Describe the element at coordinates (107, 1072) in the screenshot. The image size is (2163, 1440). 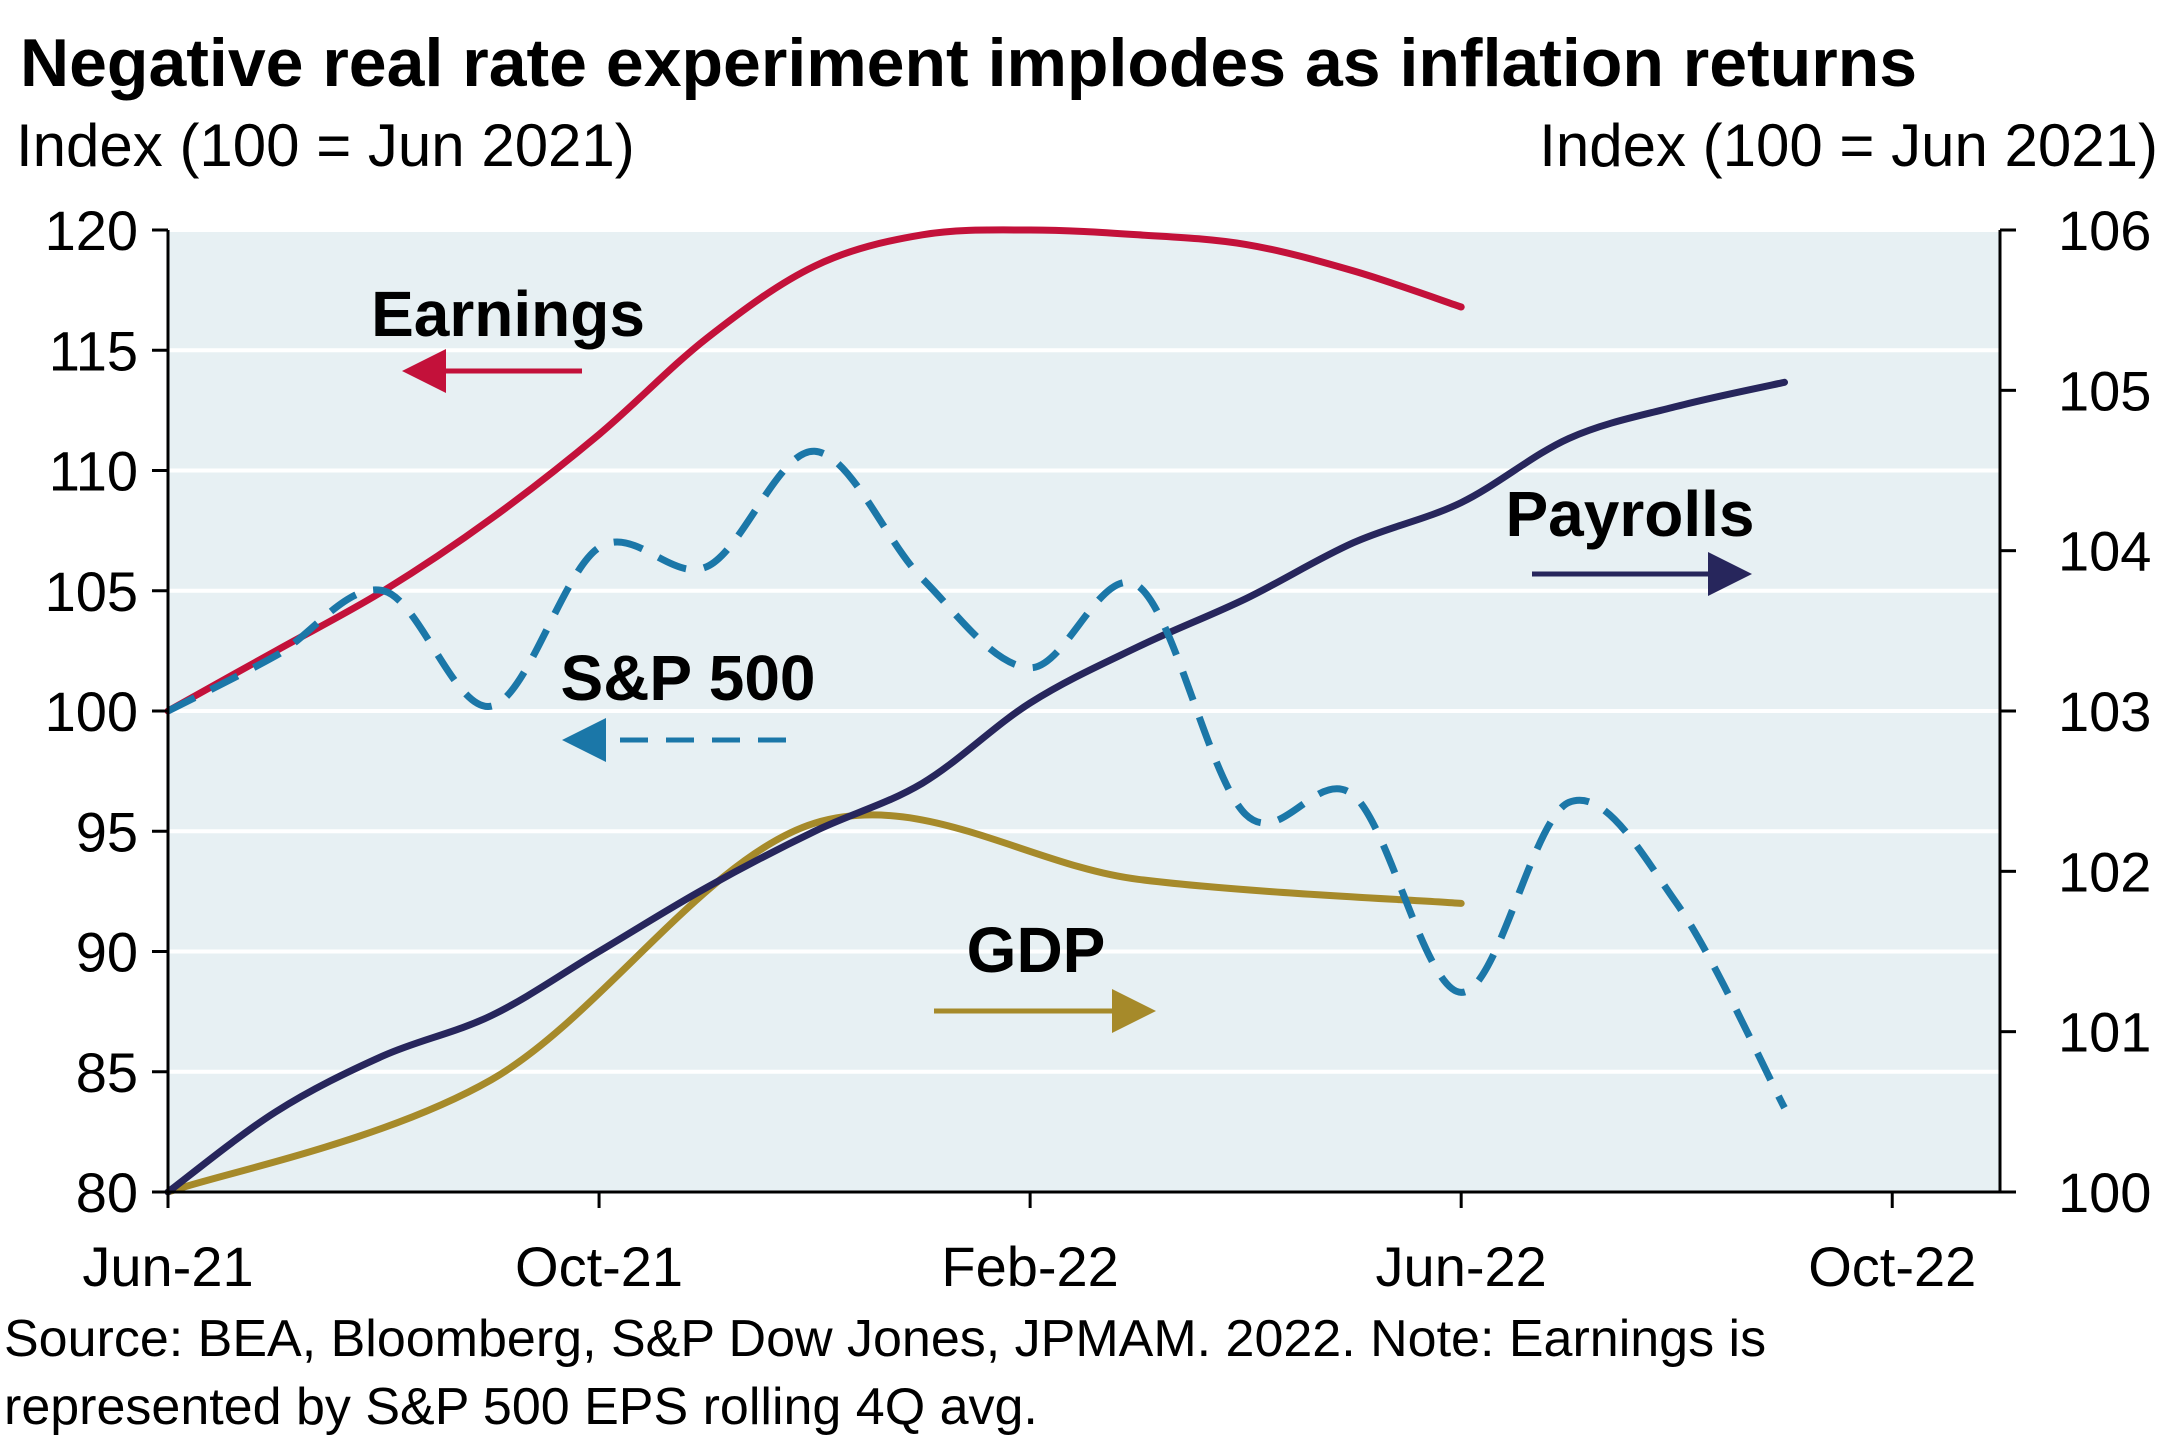
I see `left-tick-label: 85` at that location.